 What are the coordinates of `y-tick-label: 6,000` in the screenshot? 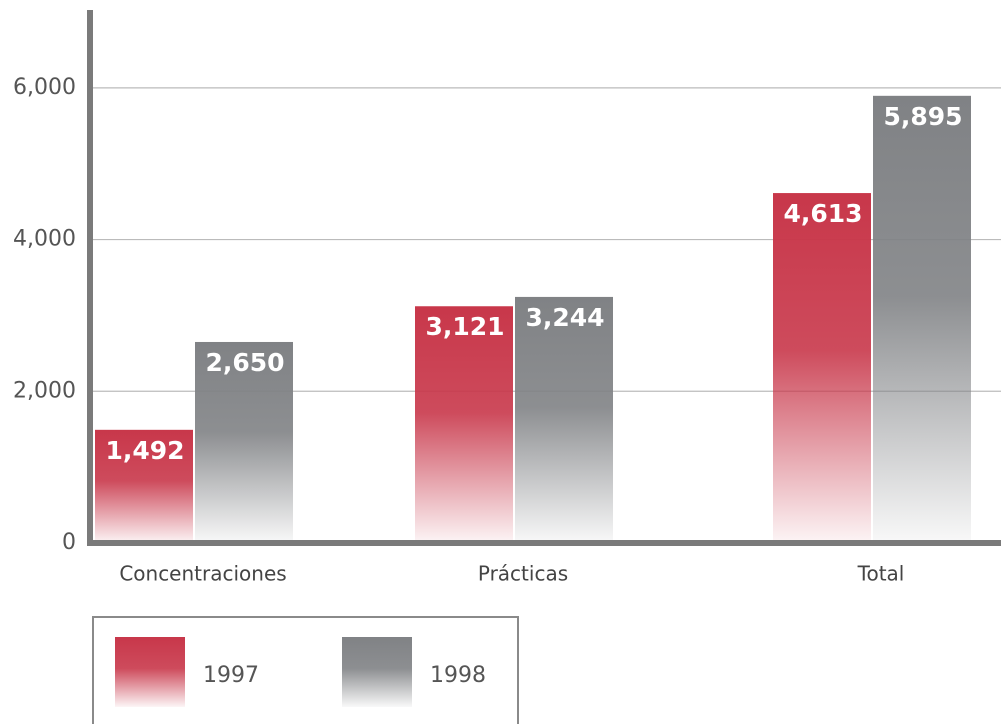 It's located at (44, 87).